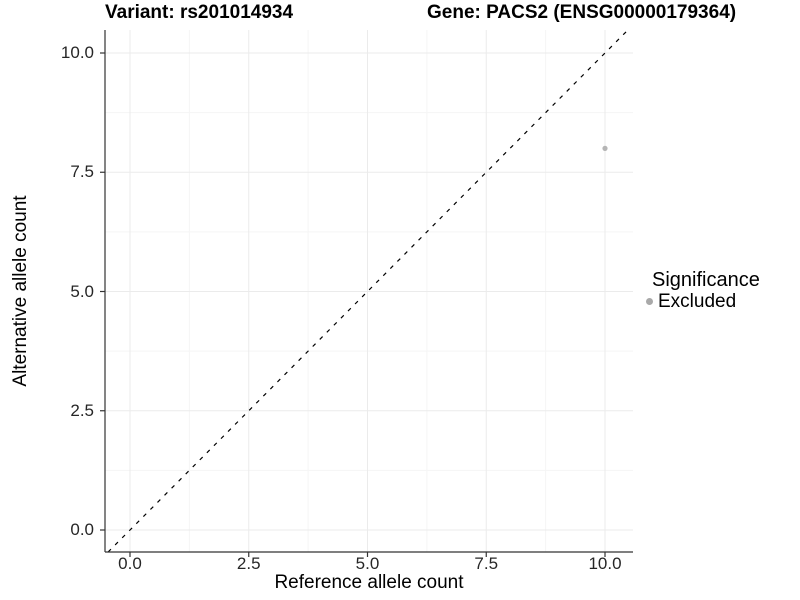 This screenshot has width=800, height=600. What do you see at coordinates (369, 582) in the screenshot?
I see `x-axis-title: Reference allele count` at bounding box center [369, 582].